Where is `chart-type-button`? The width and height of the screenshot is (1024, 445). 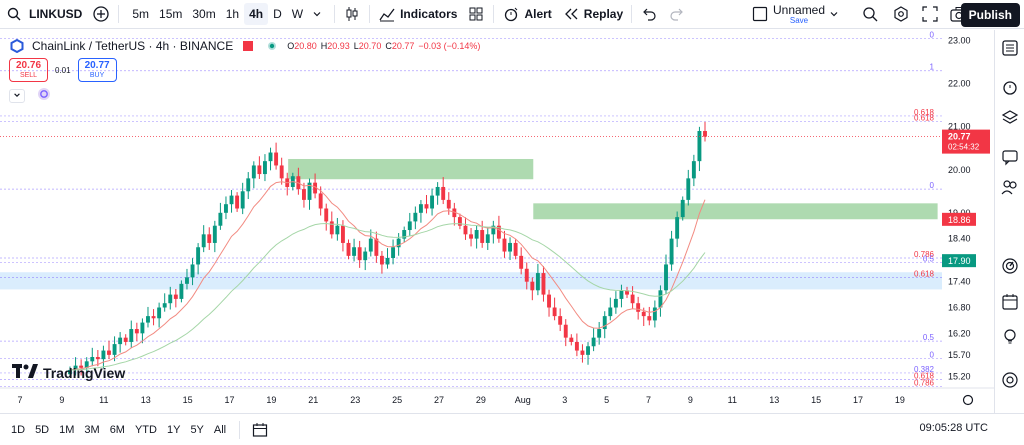 chart-type-button is located at coordinates (352, 14).